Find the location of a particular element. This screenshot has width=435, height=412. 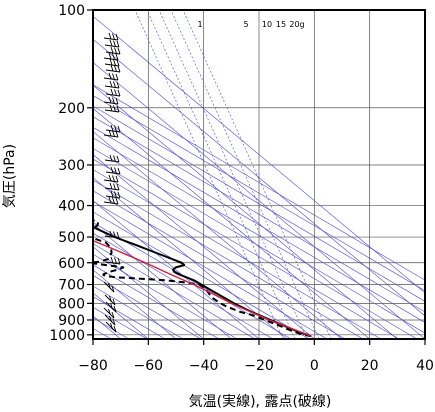

parcel-line is located at coordinates (202, 288).